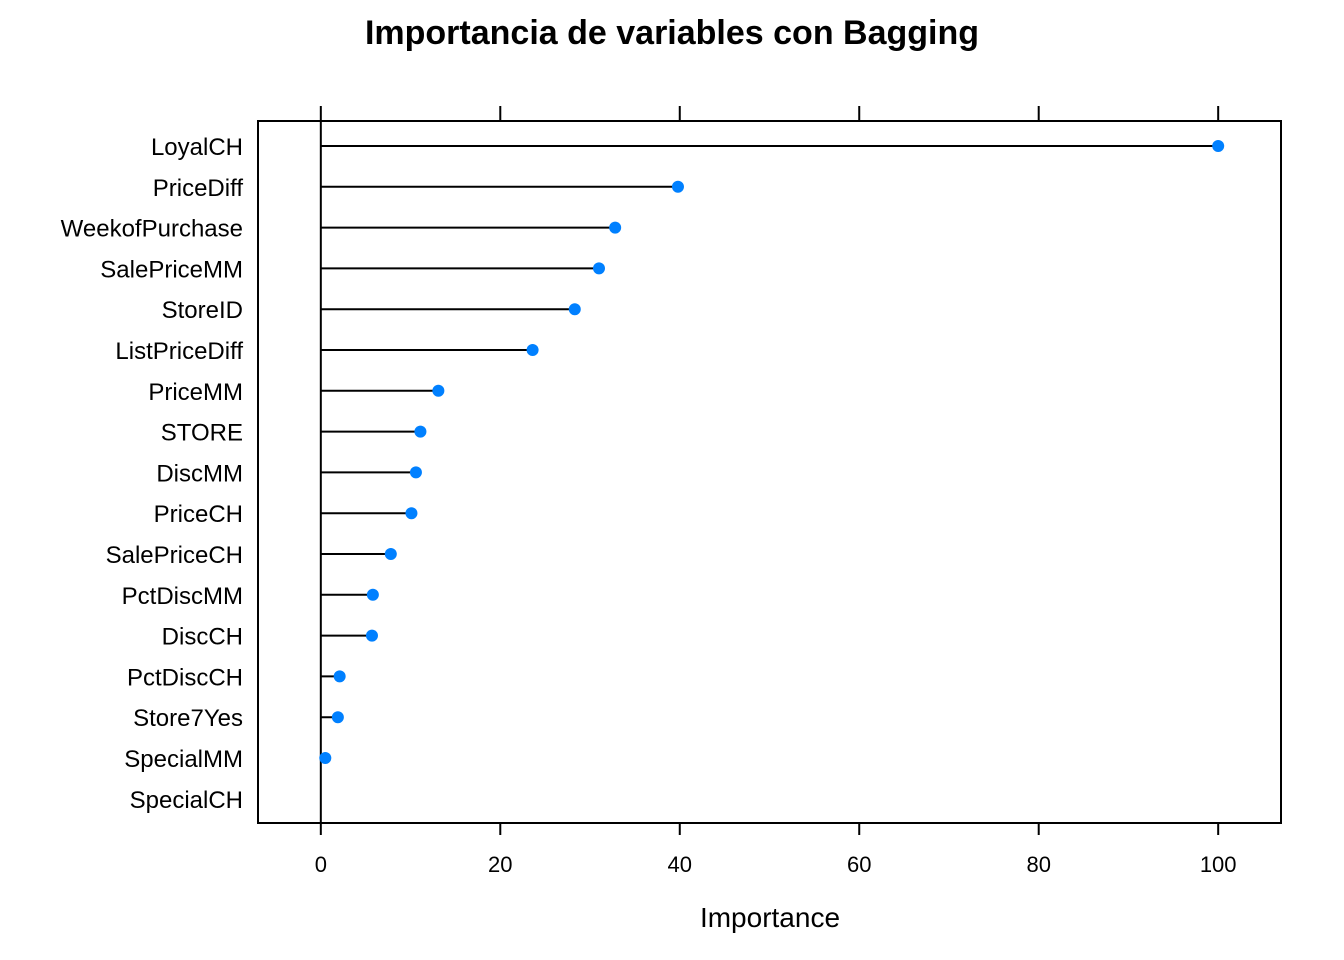  I want to click on category-label: ListPriceDiff, so click(179, 351).